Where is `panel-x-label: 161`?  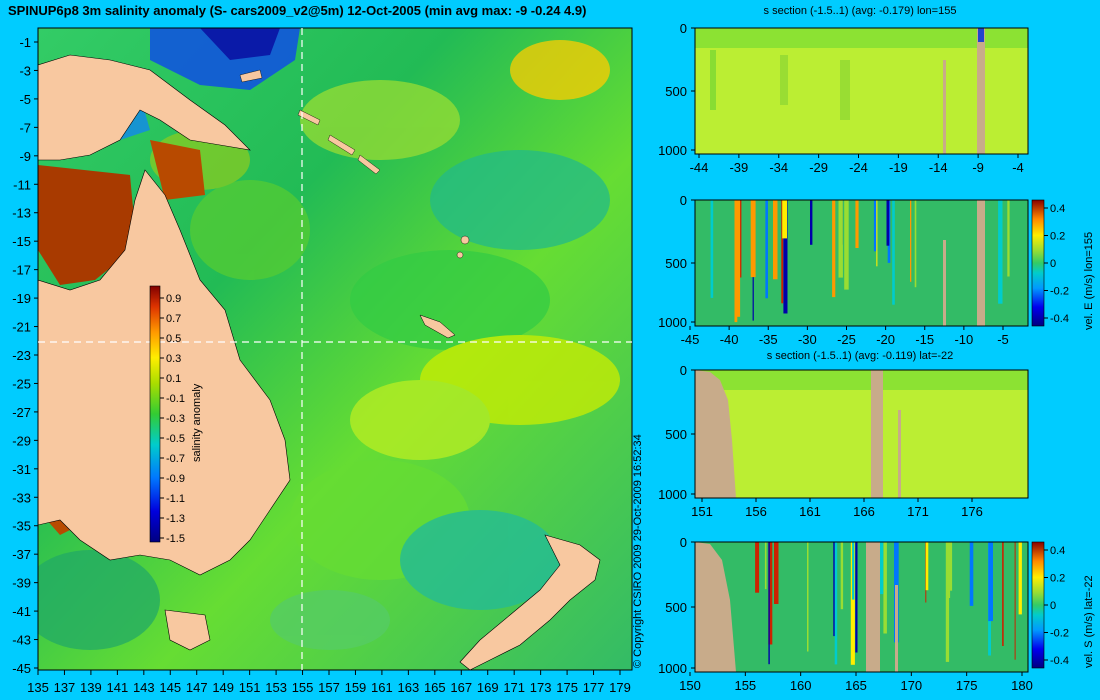
panel-x-label: 161 is located at coordinates (810, 511).